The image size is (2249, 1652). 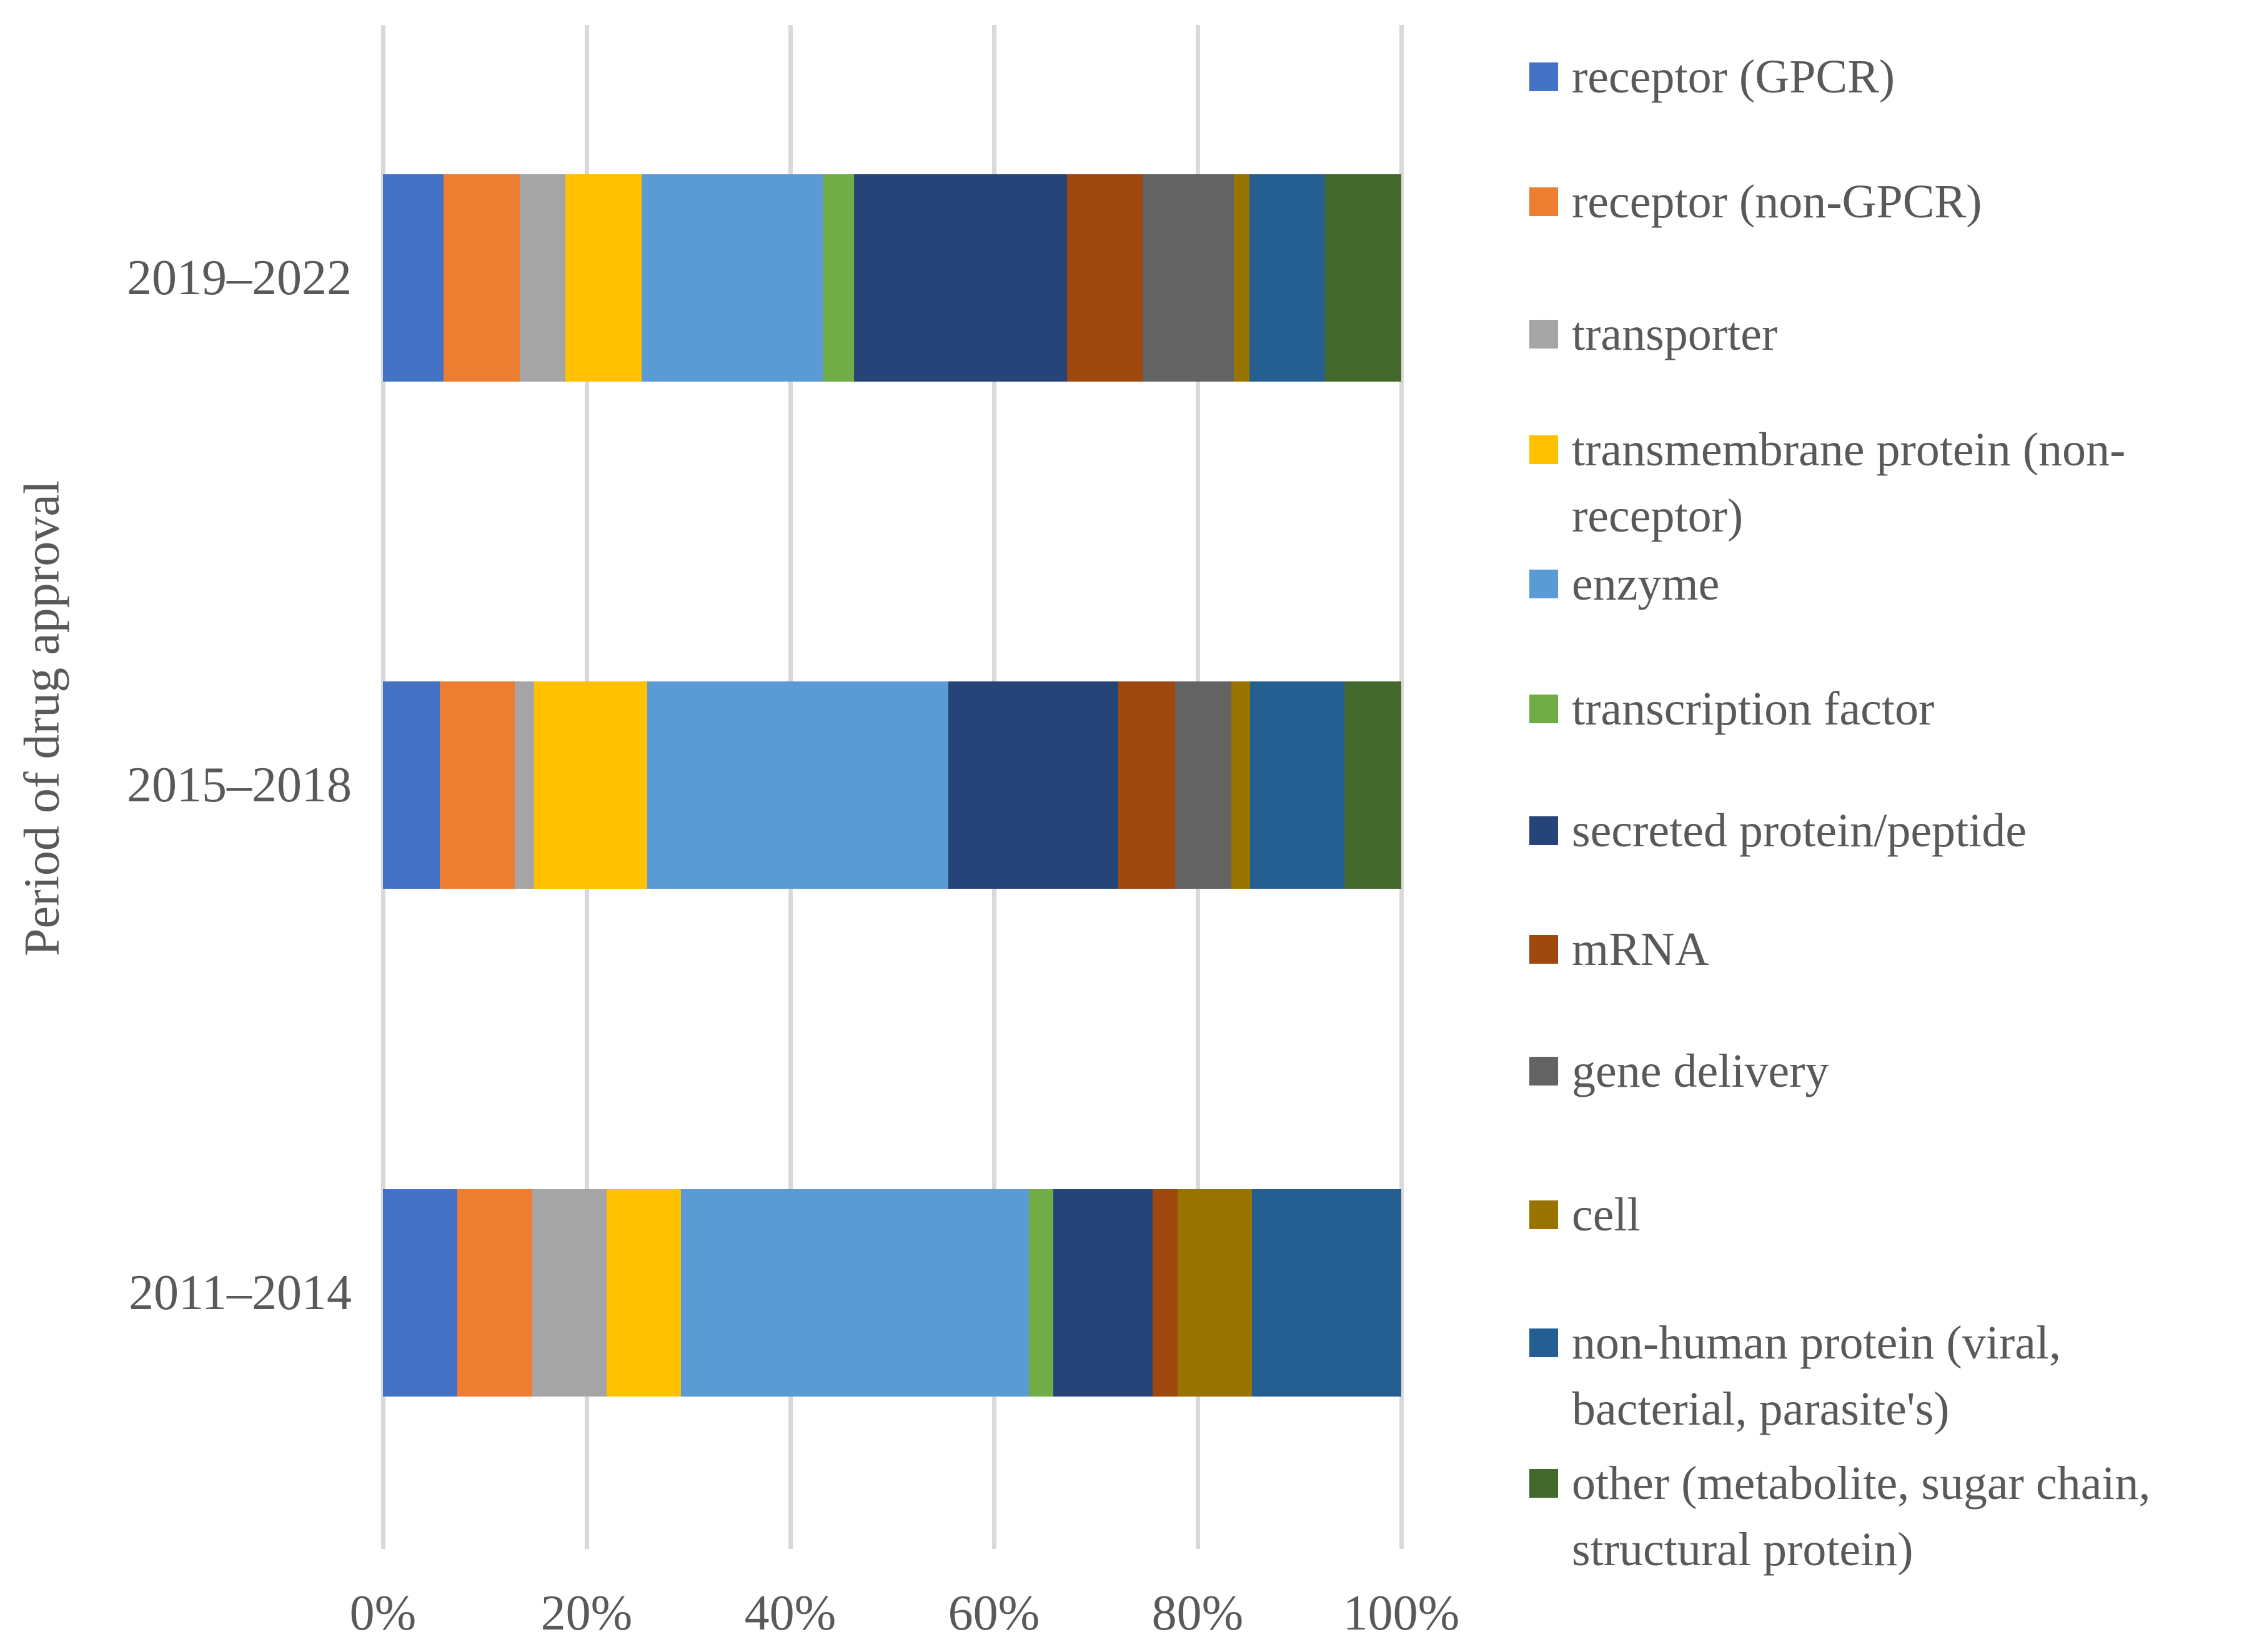 I want to click on legend-label: transcription factor, so click(x=1753, y=709).